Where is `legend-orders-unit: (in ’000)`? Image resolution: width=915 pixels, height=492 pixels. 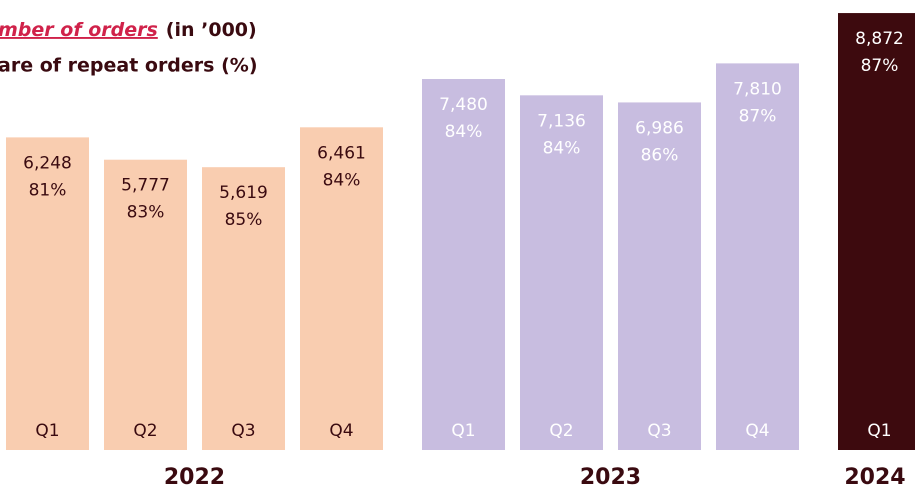 legend-orders-unit: (in ’000) is located at coordinates (211, 30).